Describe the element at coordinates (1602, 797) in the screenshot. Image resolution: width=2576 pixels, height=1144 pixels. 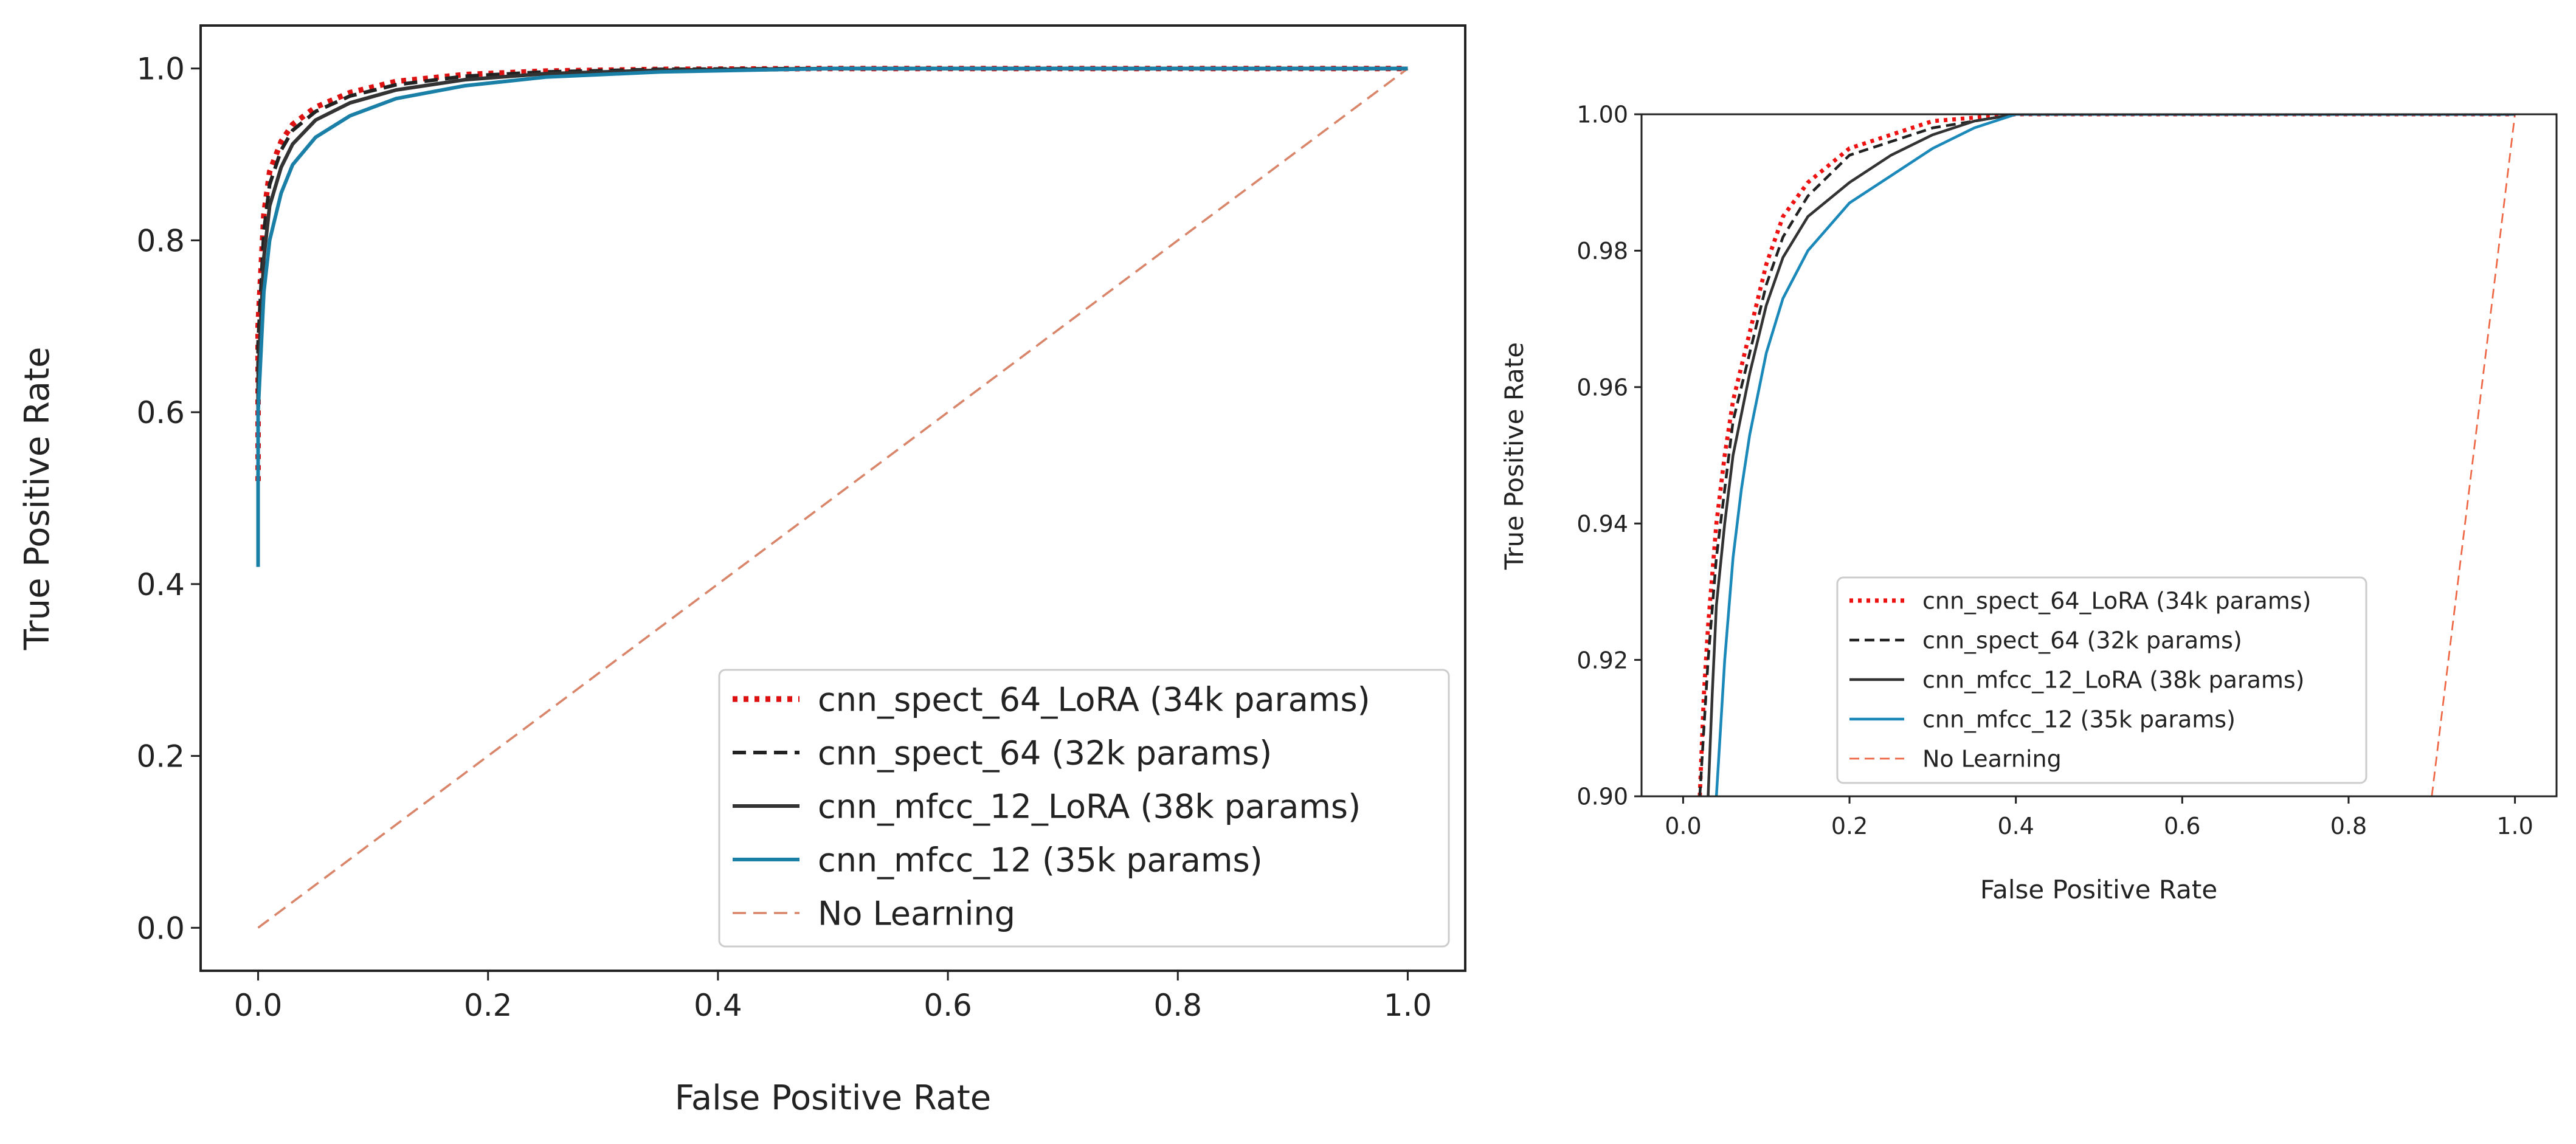
I see `y-tick-label: 0.90` at that location.